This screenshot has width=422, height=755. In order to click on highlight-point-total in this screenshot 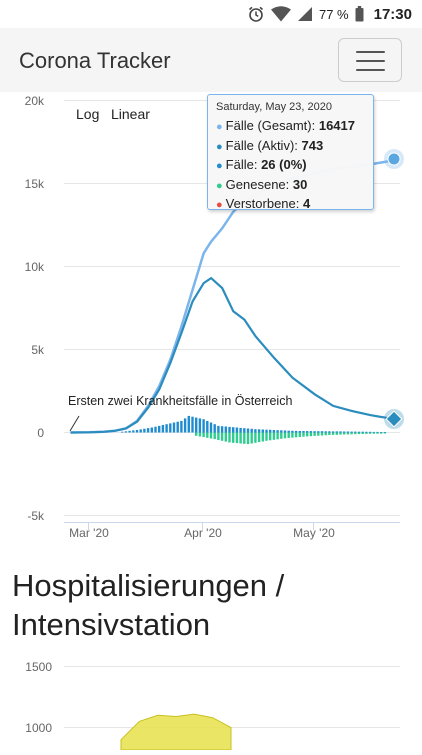, I will do `click(394, 159)`.